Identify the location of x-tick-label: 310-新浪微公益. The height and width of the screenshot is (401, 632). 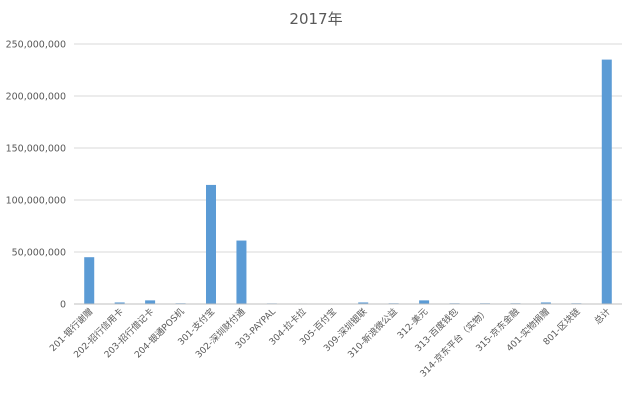
(372, 333).